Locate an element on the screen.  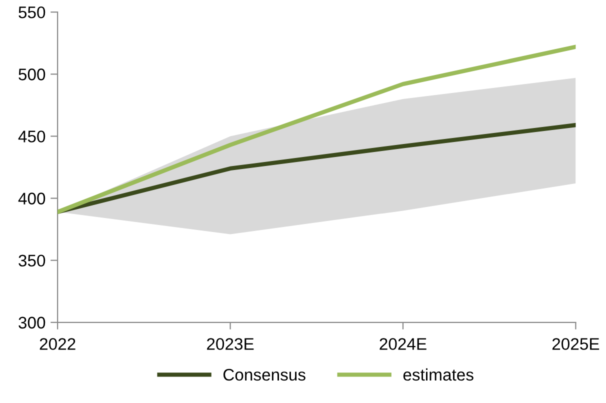
y-tick-label: 350 is located at coordinates (32, 260).